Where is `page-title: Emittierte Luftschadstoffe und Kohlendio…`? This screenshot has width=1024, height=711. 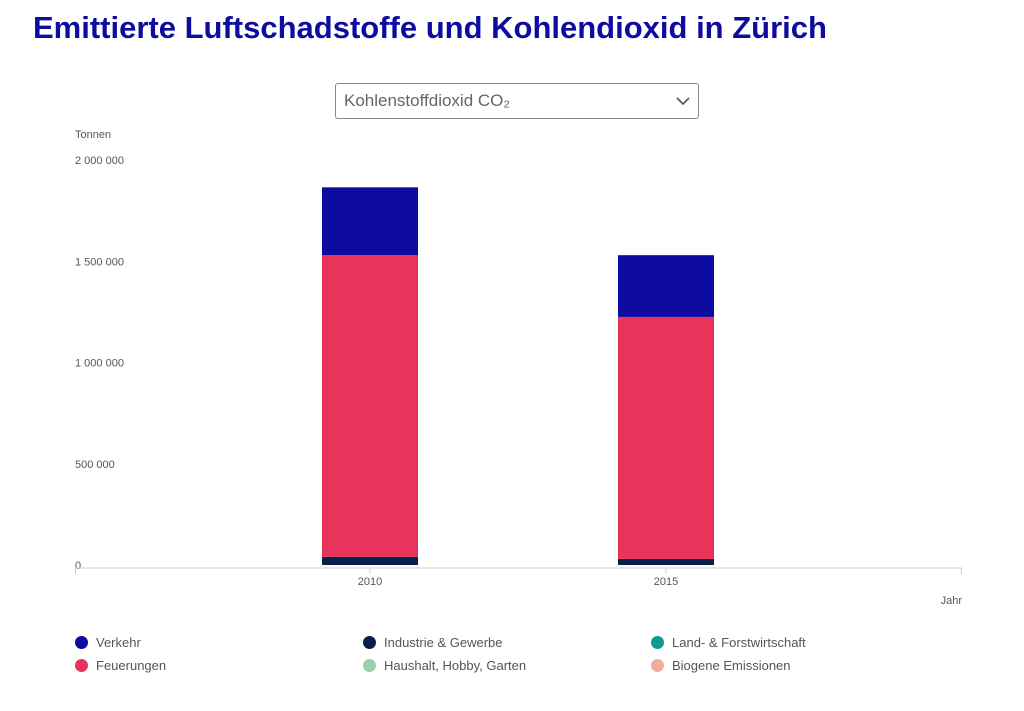
page-title: Emittierte Luftschadstoffe und Kohlendio… is located at coordinates (430, 27).